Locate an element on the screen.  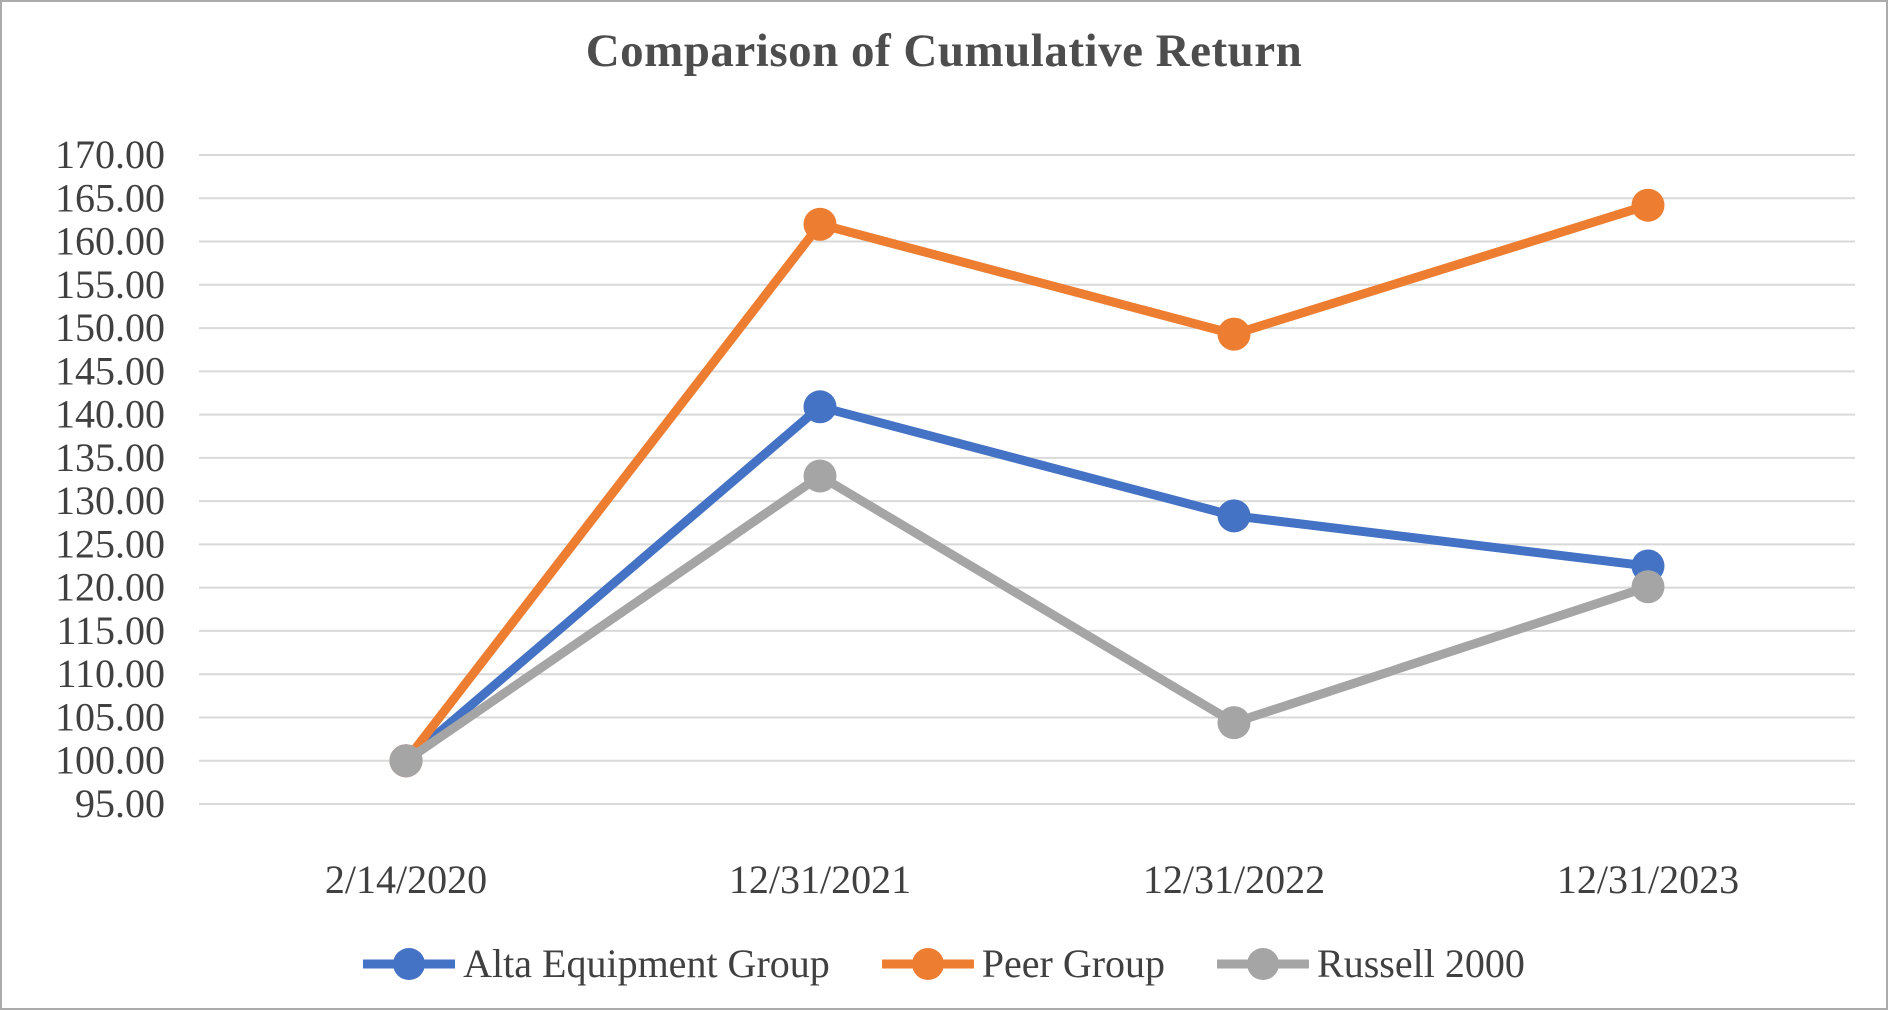
x-axis-tick-label: 2/14/2020 is located at coordinates (406, 879).